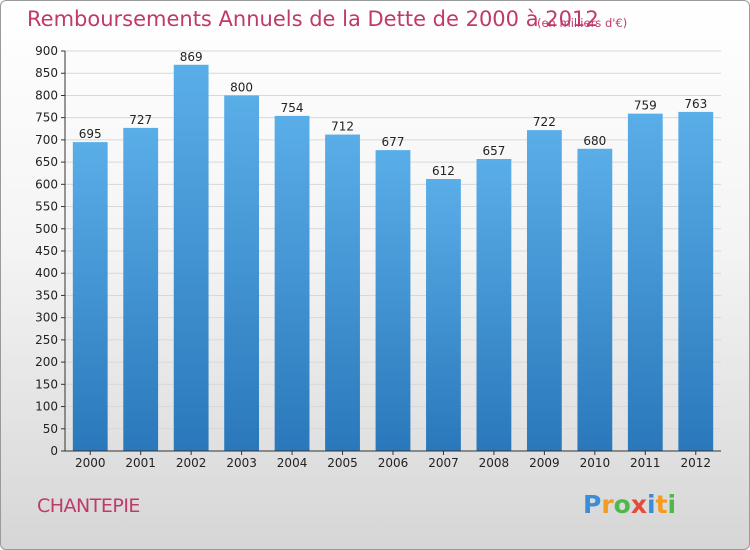  I want to click on logo-letter: r, so click(607, 504).